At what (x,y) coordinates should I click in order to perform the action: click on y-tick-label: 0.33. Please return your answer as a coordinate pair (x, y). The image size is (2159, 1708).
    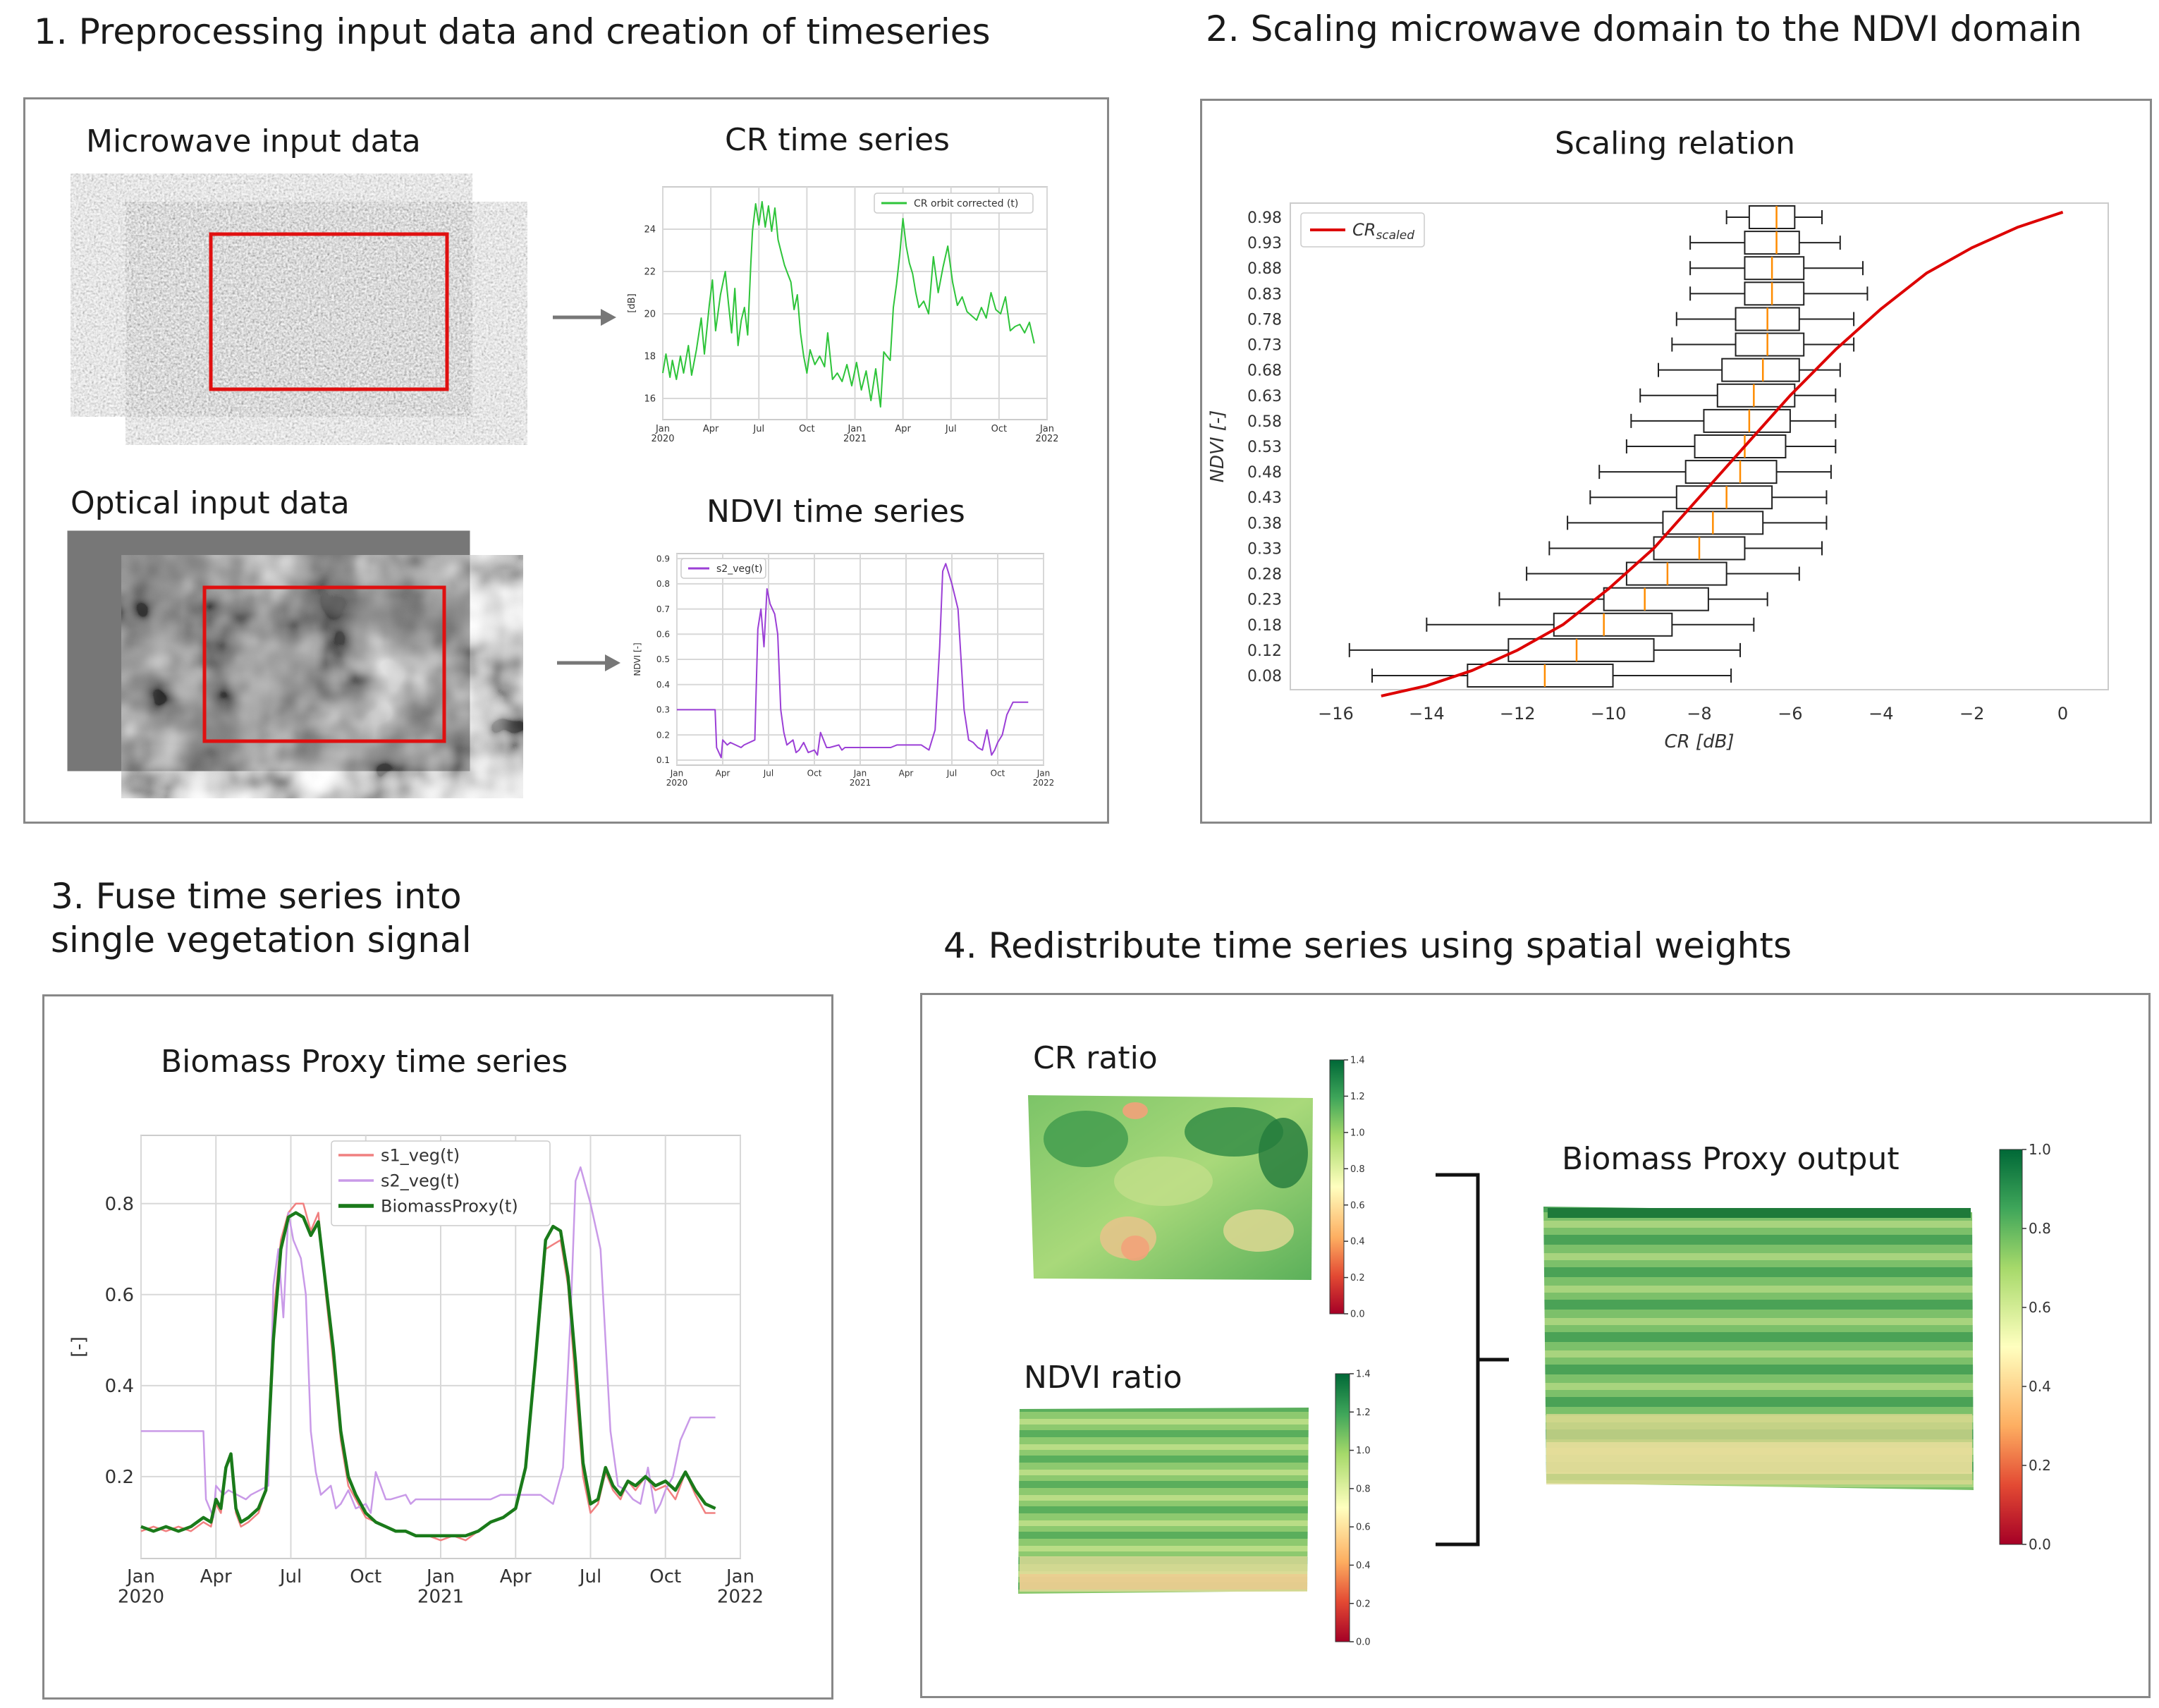
    Looking at the image, I should click on (1264, 549).